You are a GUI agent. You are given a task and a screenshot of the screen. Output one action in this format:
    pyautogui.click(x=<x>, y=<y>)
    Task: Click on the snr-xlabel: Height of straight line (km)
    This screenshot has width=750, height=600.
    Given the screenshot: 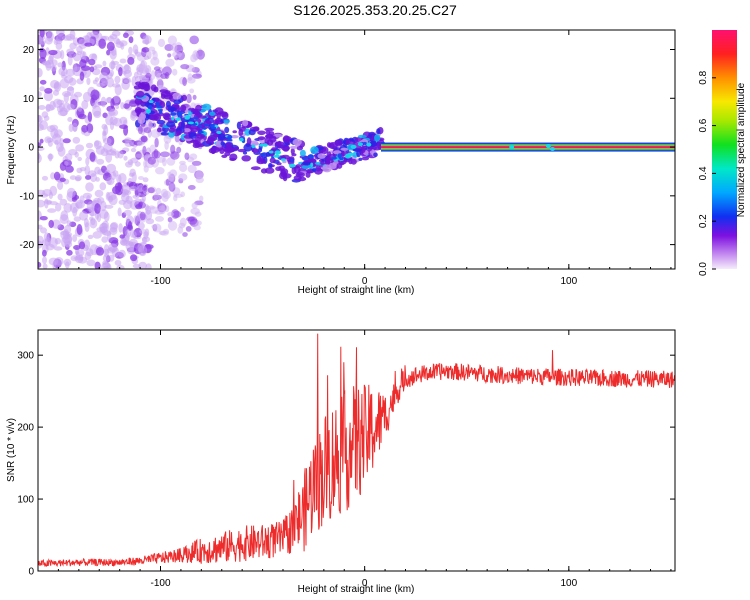 What is the action you would take?
    pyautogui.click(x=356, y=589)
    